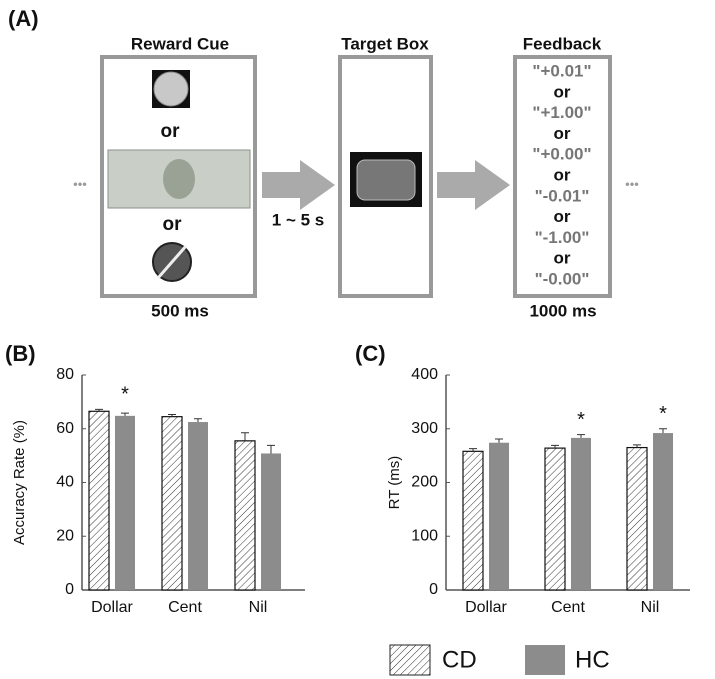 The width and height of the screenshot is (715, 679). Describe the element at coordinates (562, 310) in the screenshot. I see `duration: 1000 ms` at that location.